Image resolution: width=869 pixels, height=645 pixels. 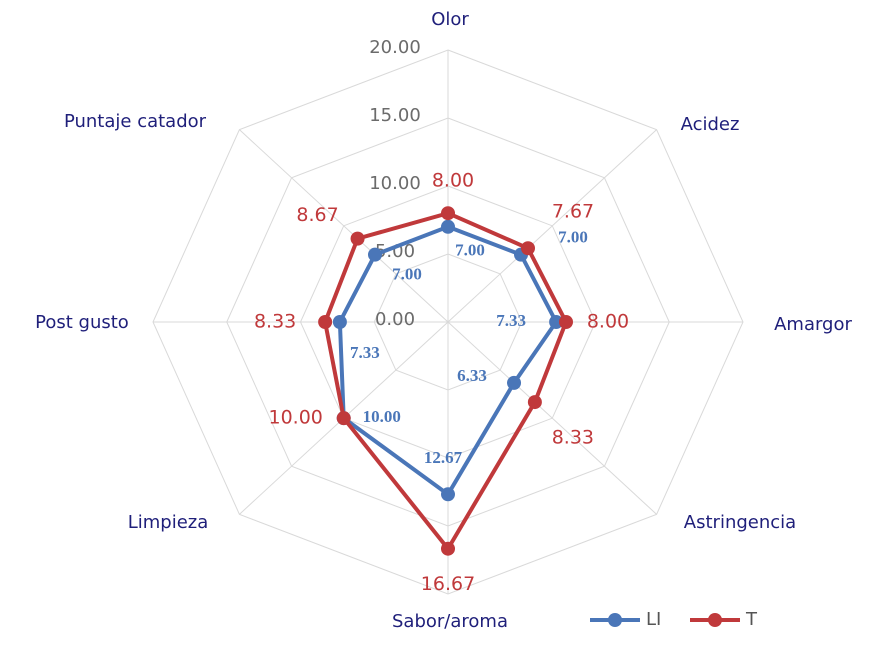 I want to click on category-label: Limpieza, so click(x=168, y=522).